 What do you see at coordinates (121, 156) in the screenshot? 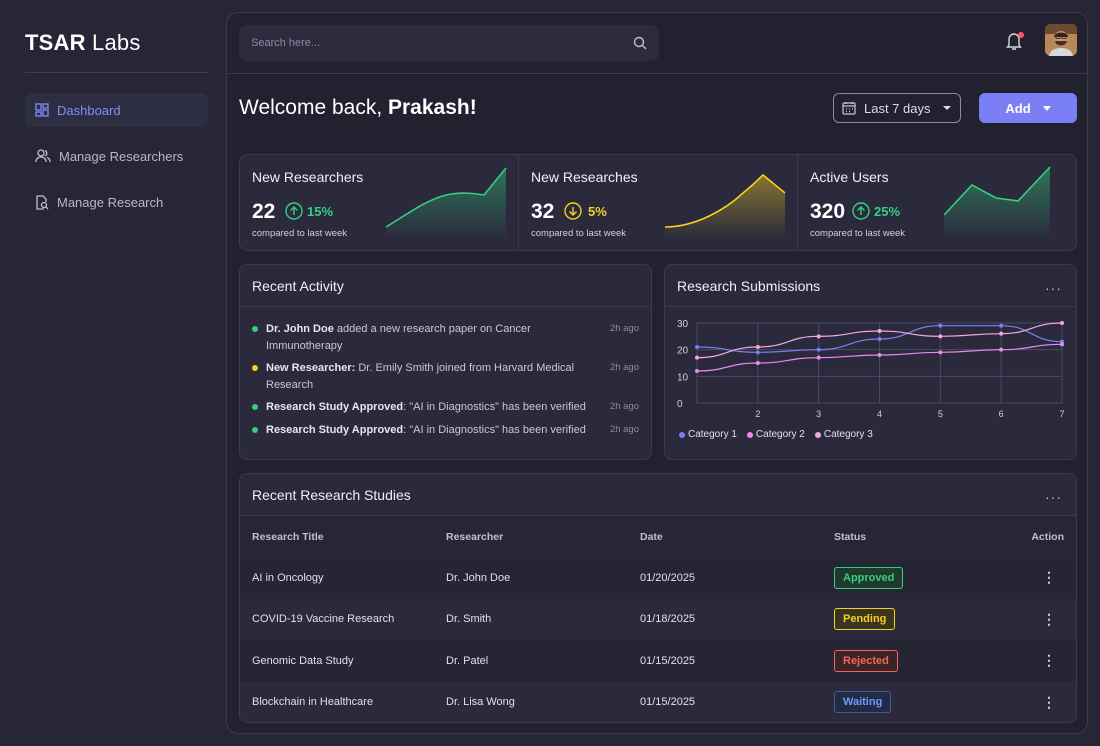
I see `sidebar-item-label: Manage Researchers` at bounding box center [121, 156].